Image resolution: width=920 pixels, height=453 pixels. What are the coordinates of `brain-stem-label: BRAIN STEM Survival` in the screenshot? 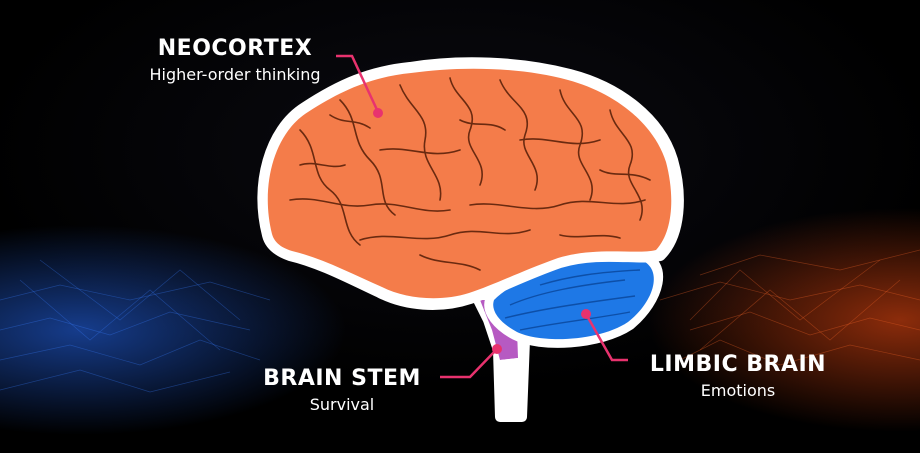 It's located at (342, 390).